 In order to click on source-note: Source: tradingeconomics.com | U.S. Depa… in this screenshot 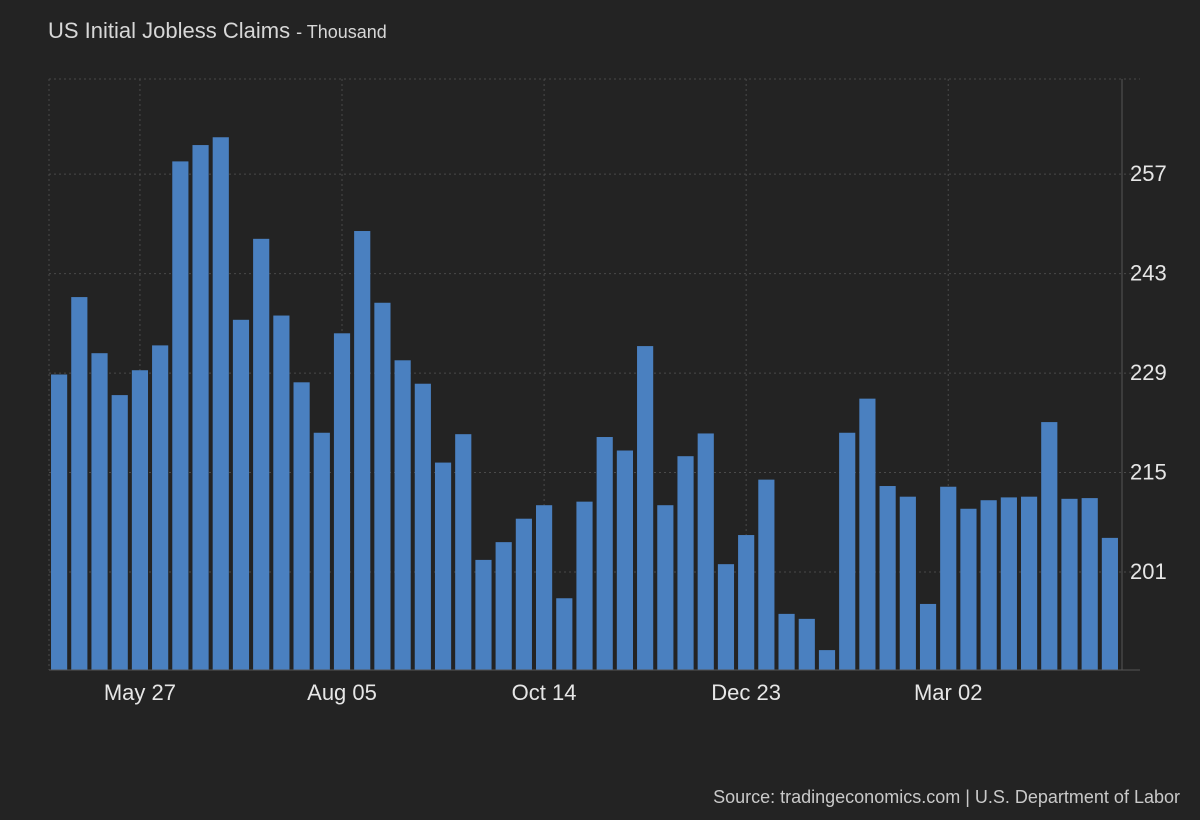, I will do `click(946, 797)`.